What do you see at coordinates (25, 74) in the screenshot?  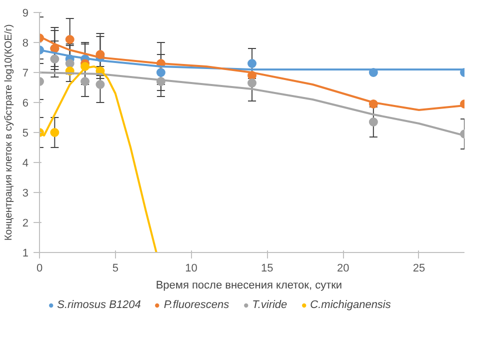 I see `y-tick-label: 7` at bounding box center [25, 74].